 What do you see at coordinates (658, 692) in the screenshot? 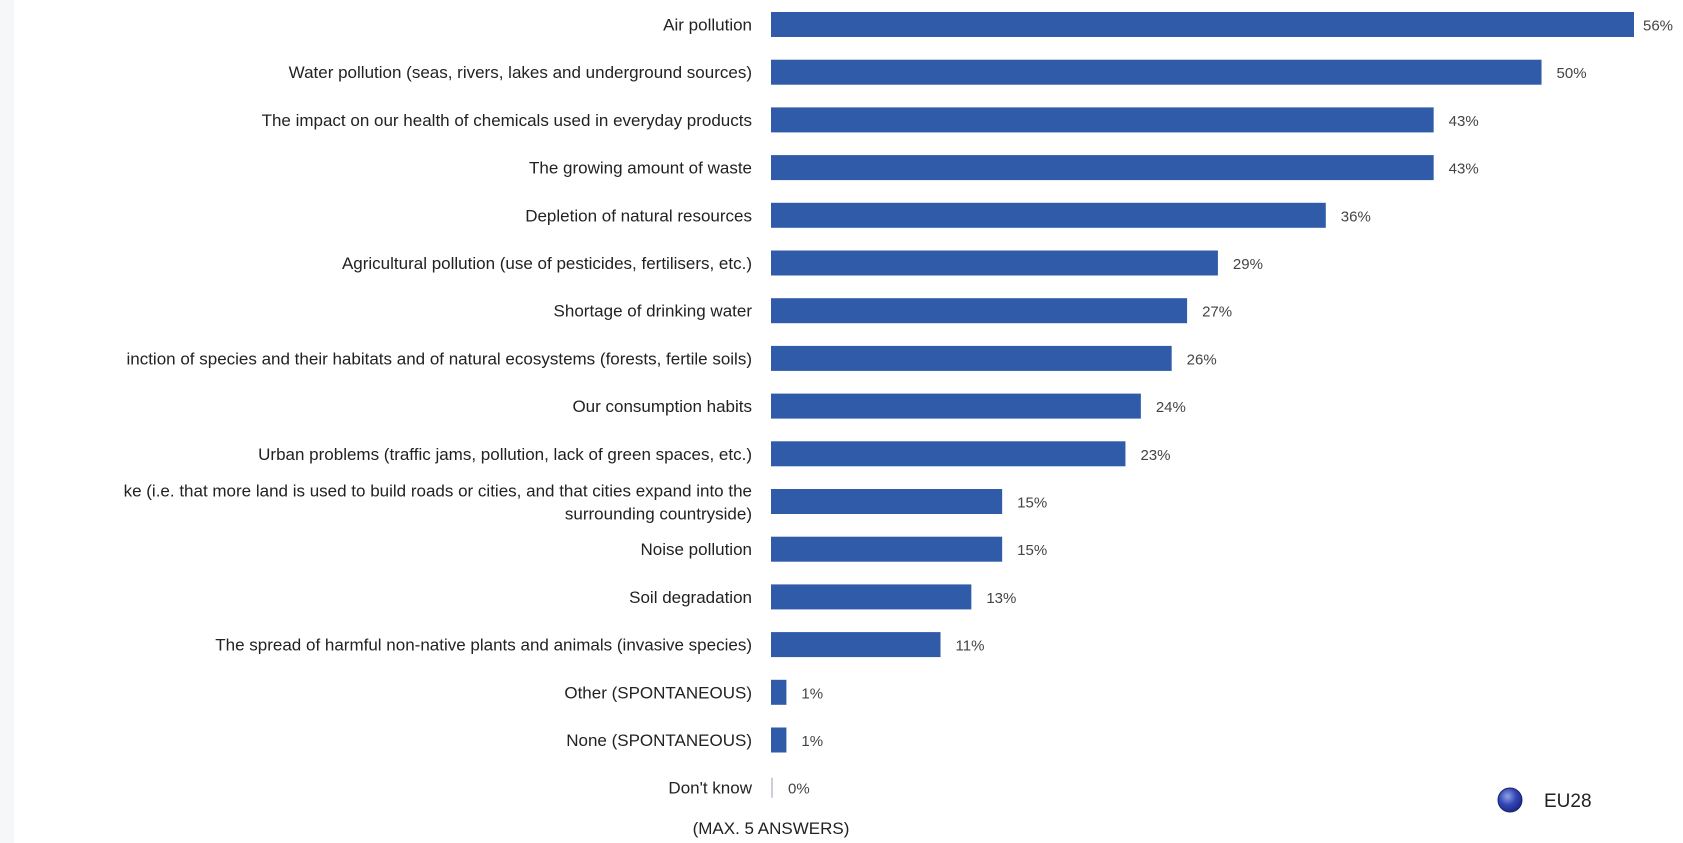
I see `category-label: Other (SPONTANEOUS)` at bounding box center [658, 692].